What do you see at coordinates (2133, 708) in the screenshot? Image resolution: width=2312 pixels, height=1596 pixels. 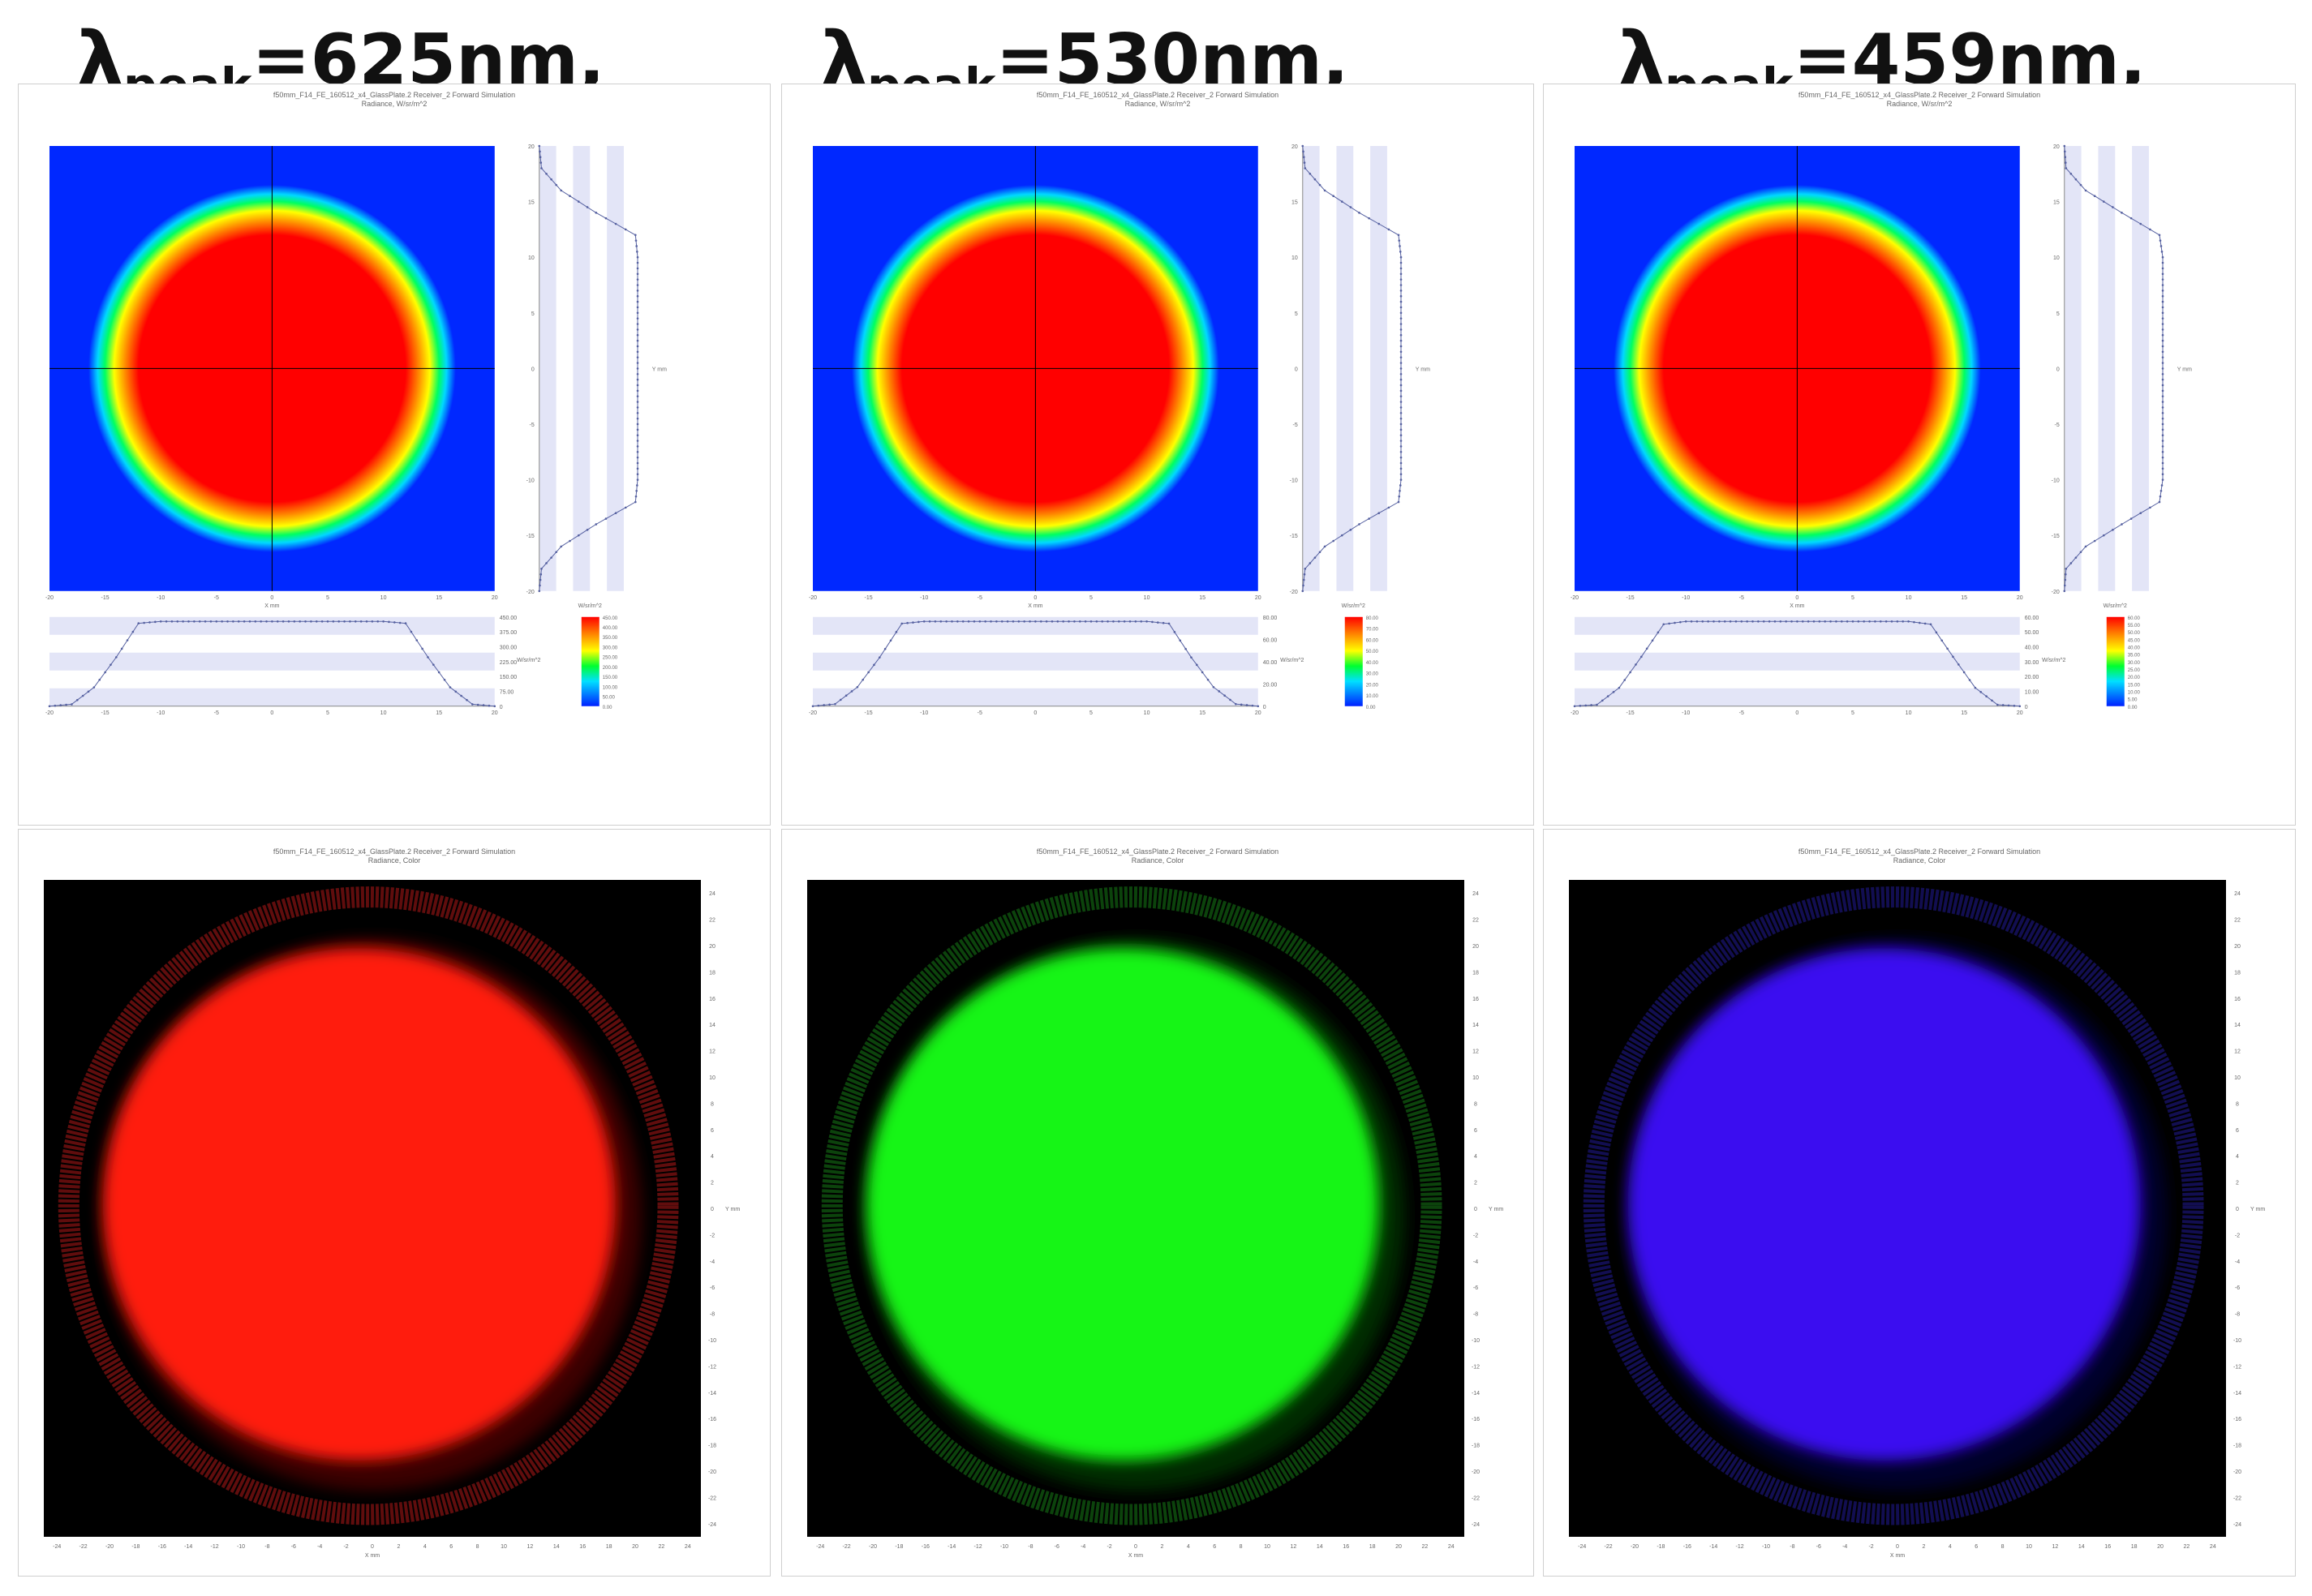 I see `colorbar-tick-label: 0.00` at bounding box center [2133, 708].